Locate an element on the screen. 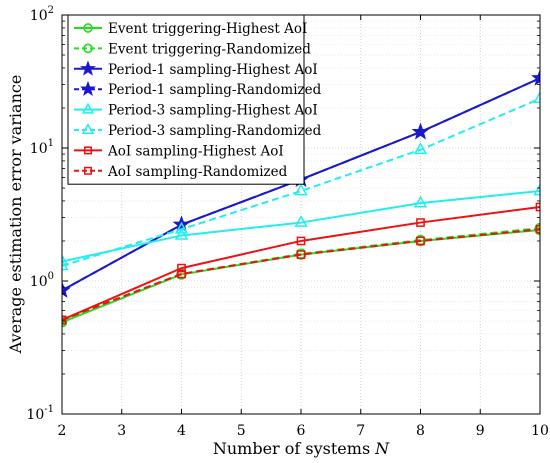 This screenshot has height=463, width=550. y-tick-label: 10⁰ is located at coordinates (42, 280).